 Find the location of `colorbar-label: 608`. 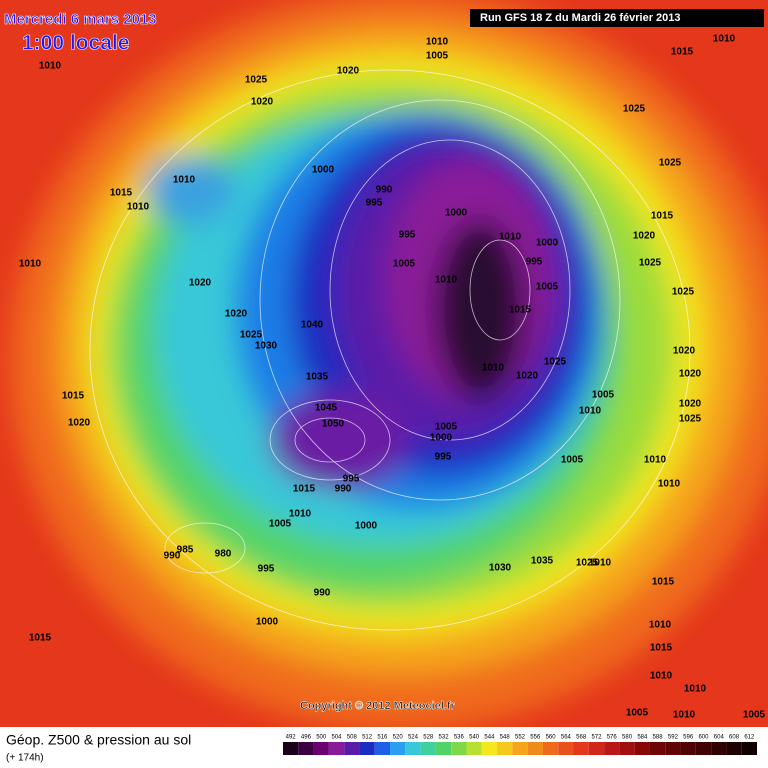

colorbar-label: 608 is located at coordinates (734, 738).